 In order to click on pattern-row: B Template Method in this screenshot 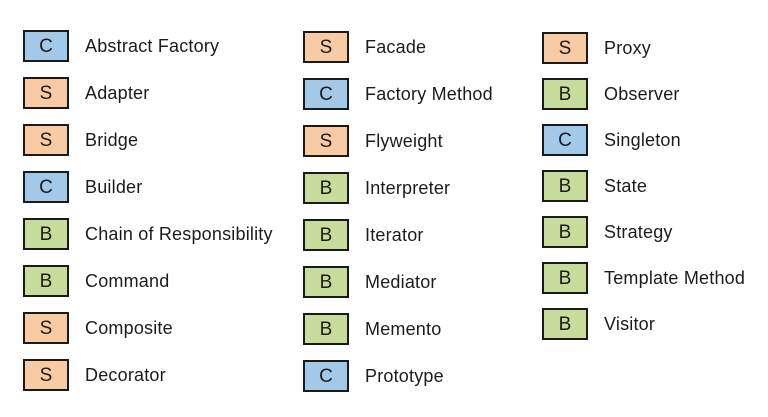, I will do `click(643, 278)`.